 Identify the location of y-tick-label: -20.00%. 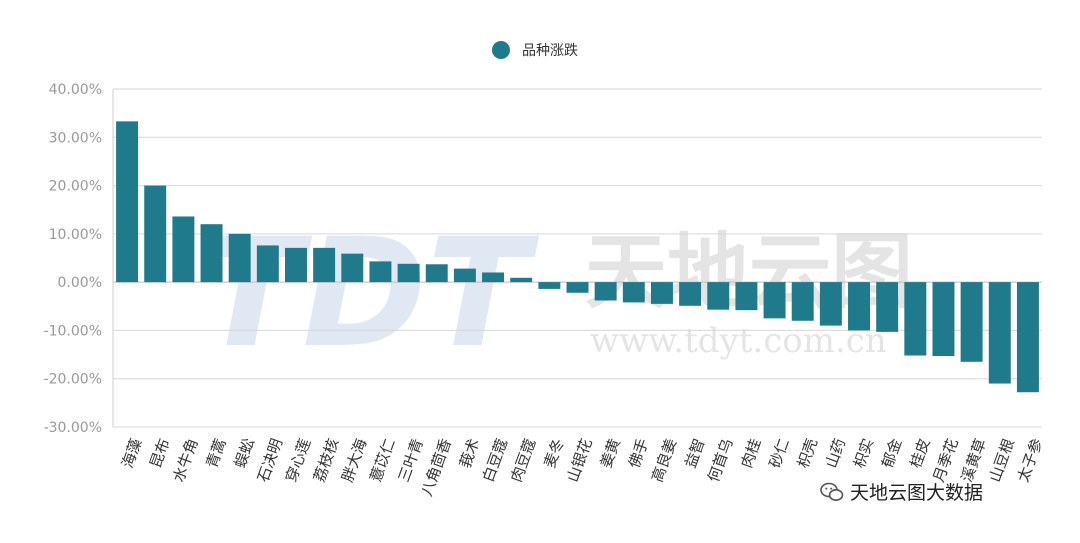
(73, 380).